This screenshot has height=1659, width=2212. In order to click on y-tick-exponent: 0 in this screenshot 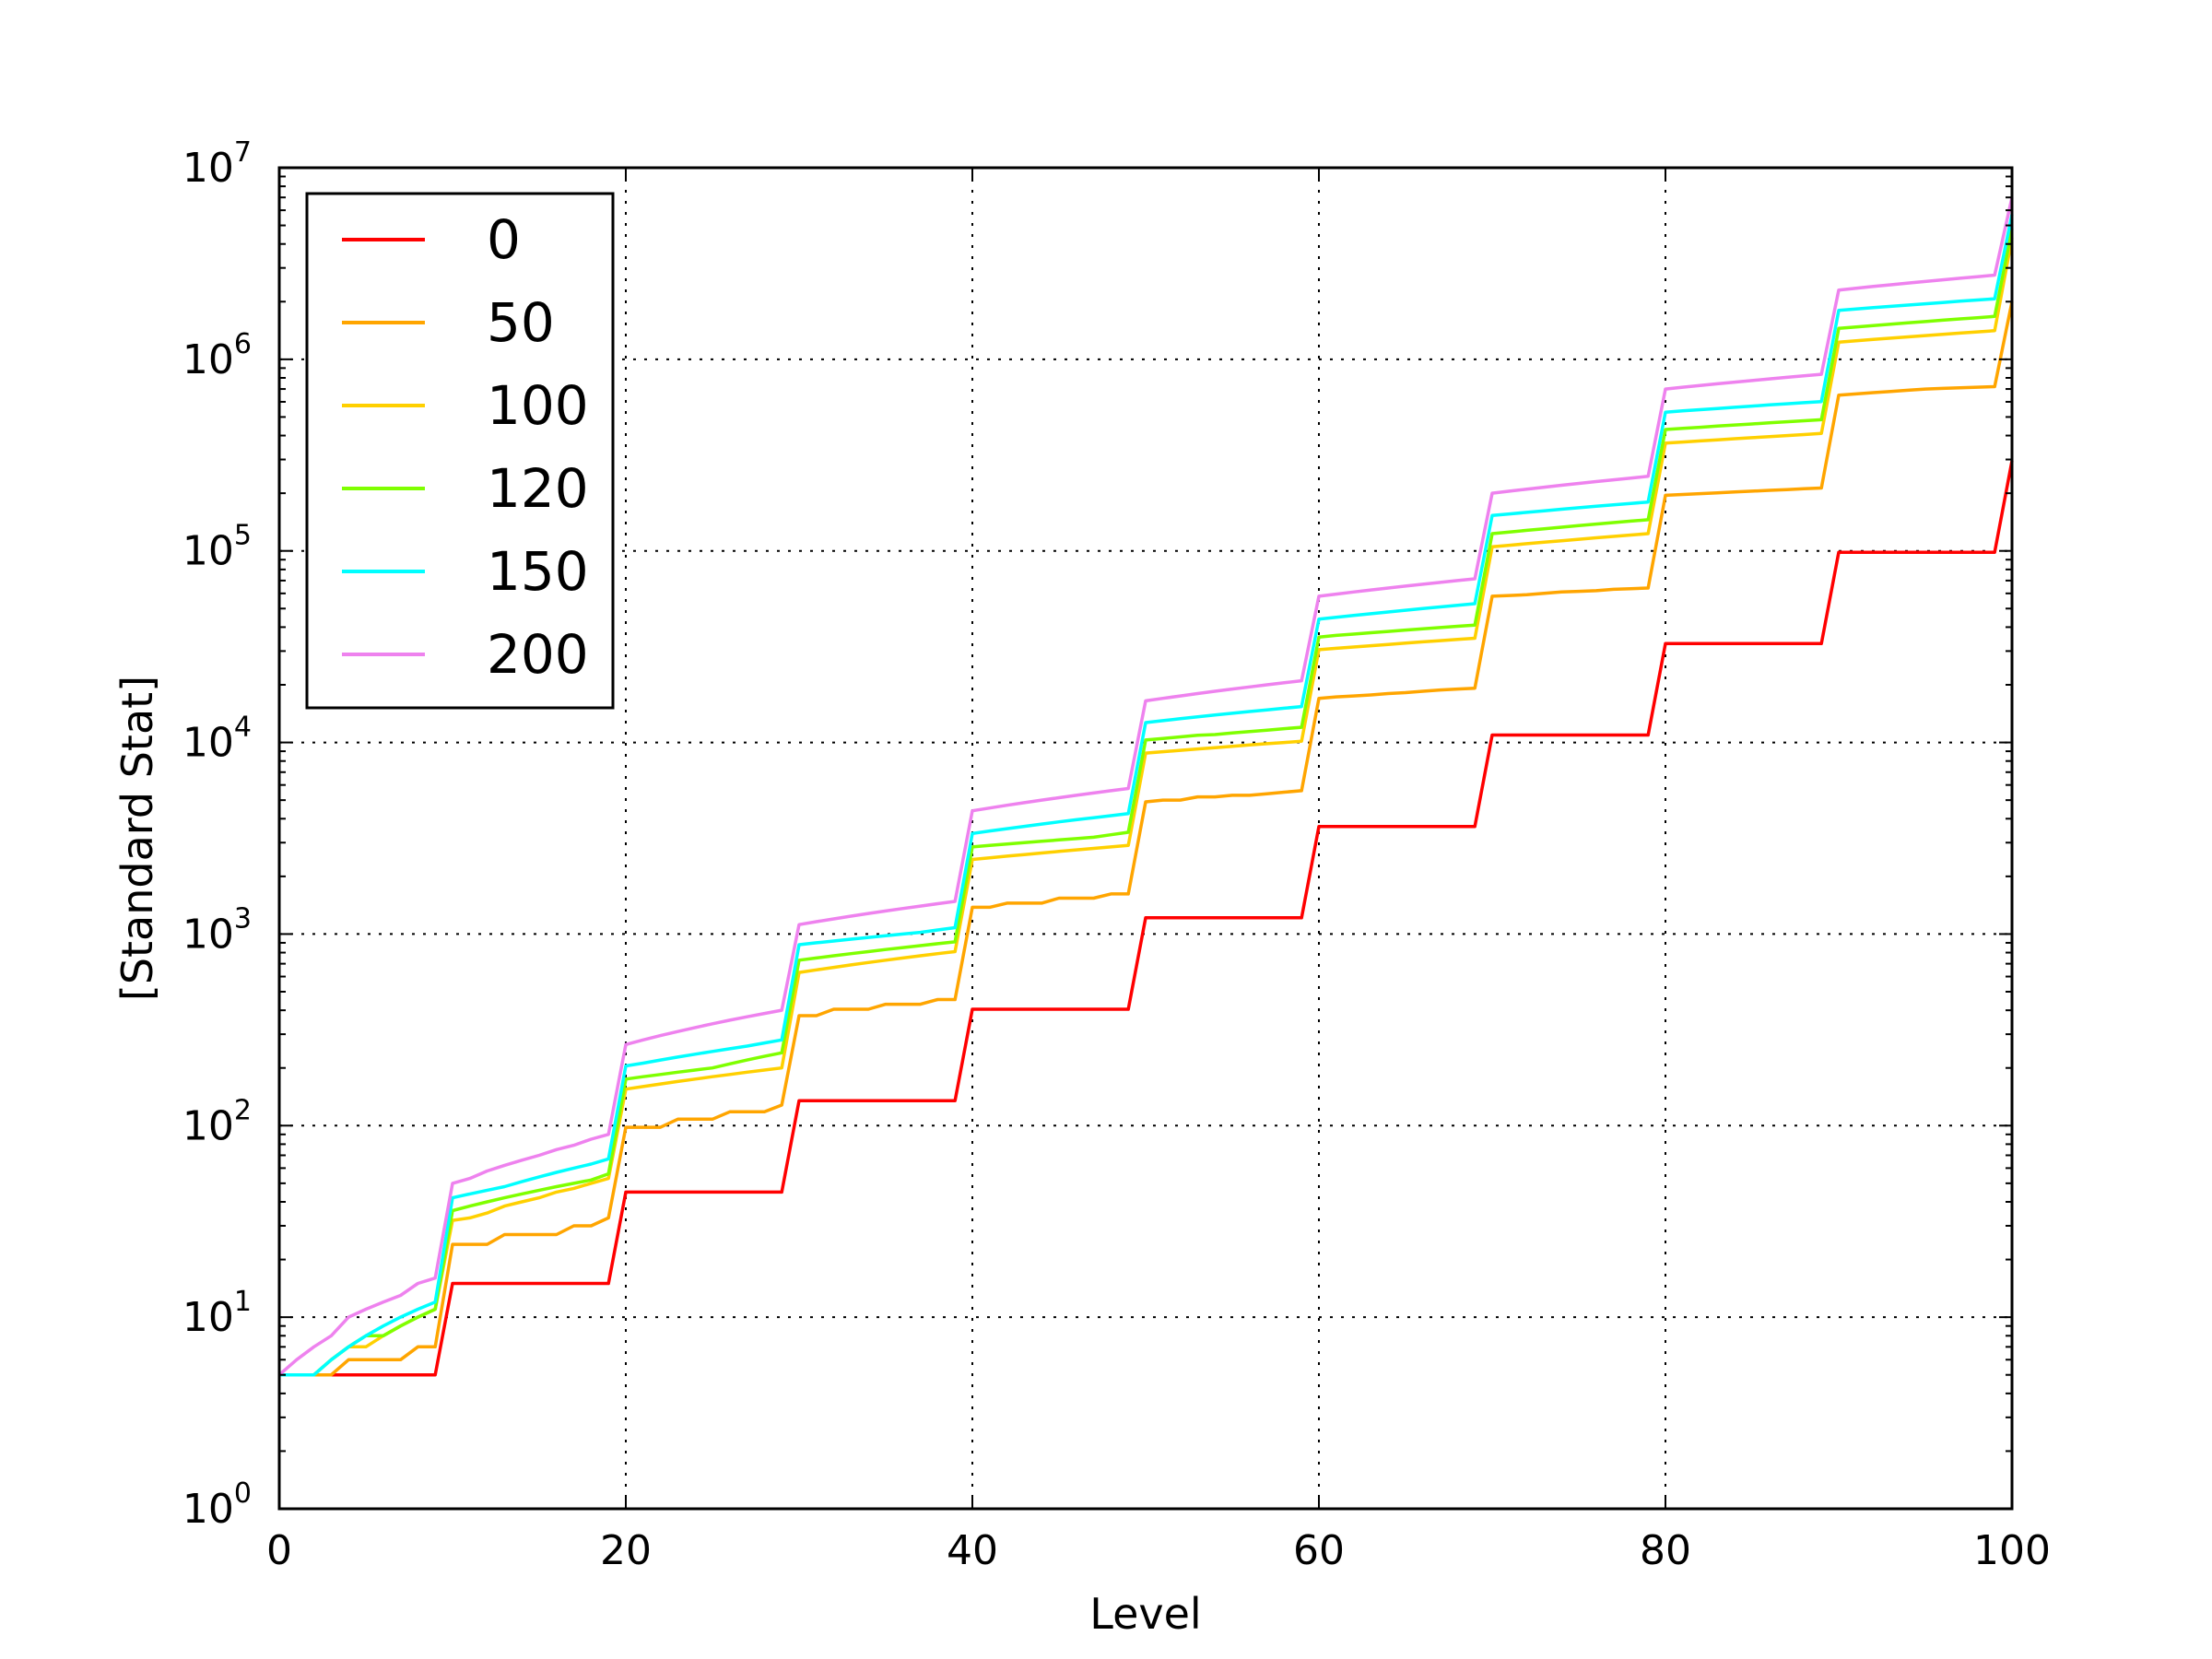, I will do `click(243, 1493)`.